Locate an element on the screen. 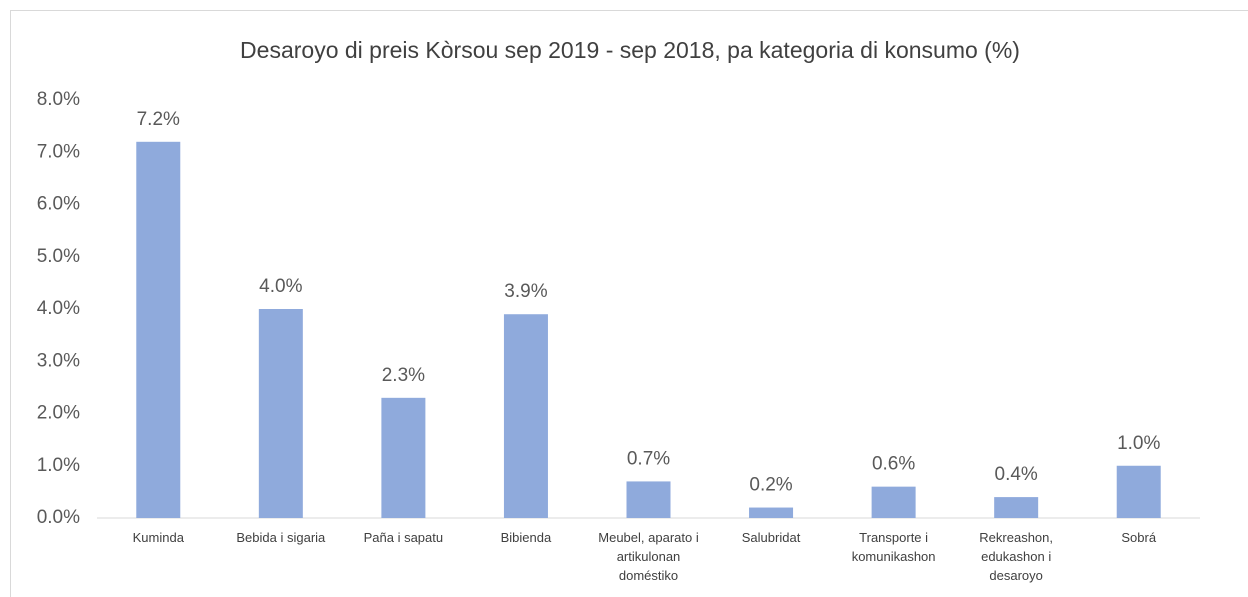 The width and height of the screenshot is (1248, 597). data-label: 0.4% is located at coordinates (1016, 474).